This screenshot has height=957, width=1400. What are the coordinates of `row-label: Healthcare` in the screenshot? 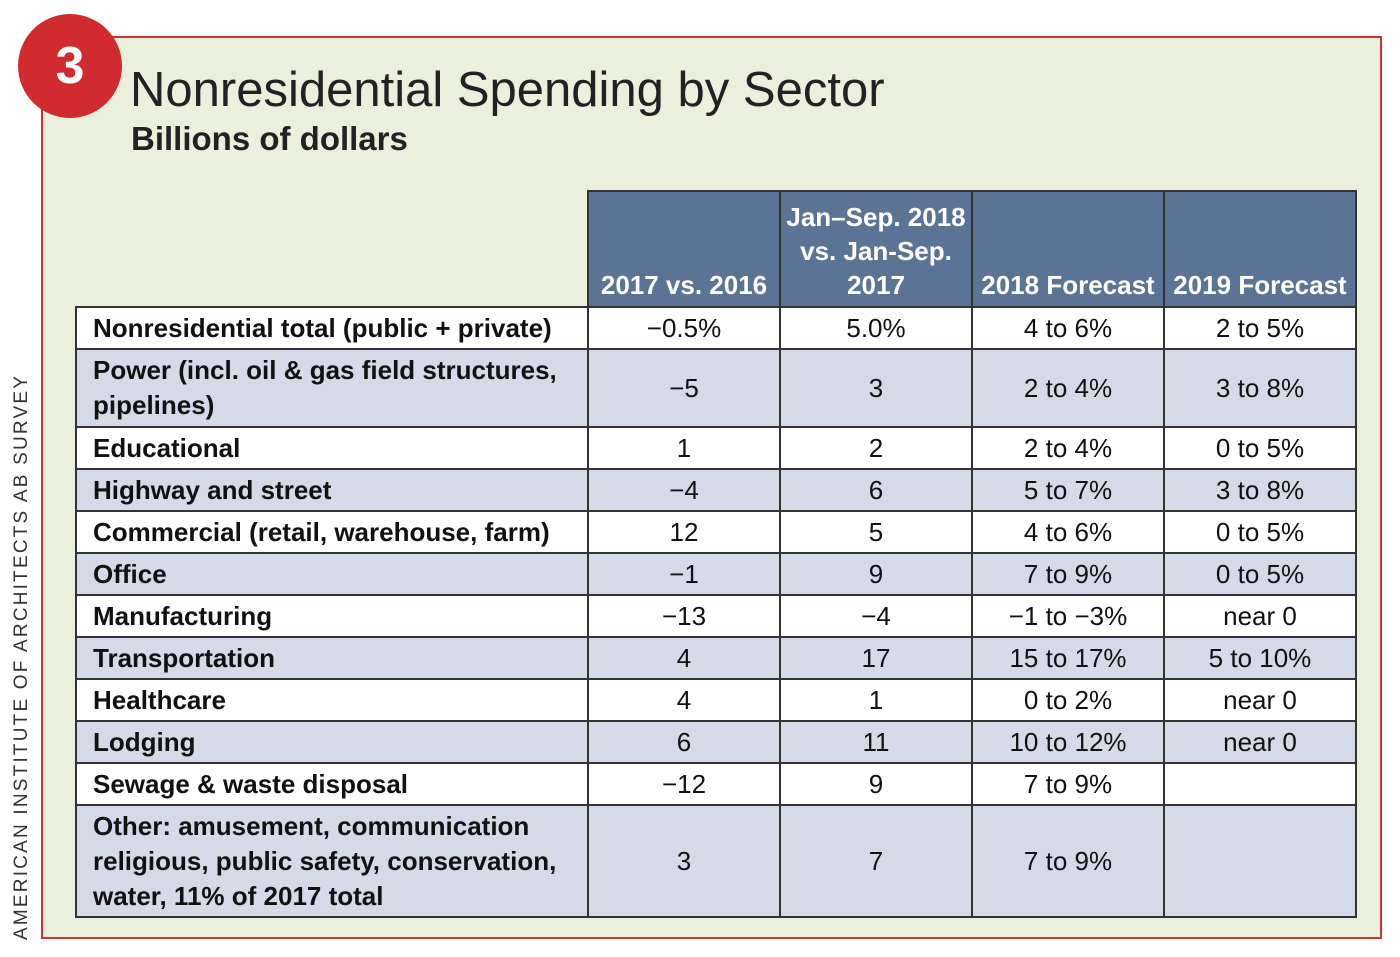 It's located at (332, 700).